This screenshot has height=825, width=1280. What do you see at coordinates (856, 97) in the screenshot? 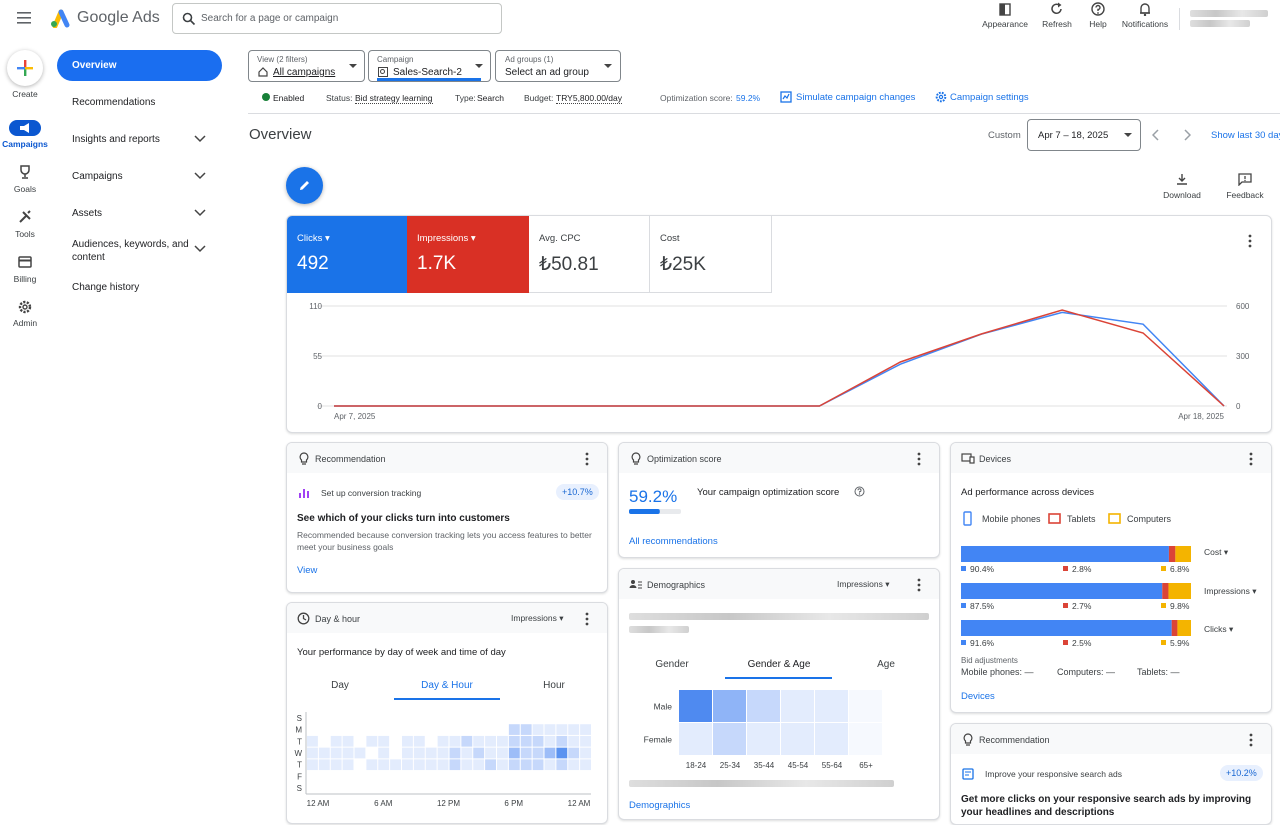
I see `simulate-link: Simulate campaign changes` at bounding box center [856, 97].